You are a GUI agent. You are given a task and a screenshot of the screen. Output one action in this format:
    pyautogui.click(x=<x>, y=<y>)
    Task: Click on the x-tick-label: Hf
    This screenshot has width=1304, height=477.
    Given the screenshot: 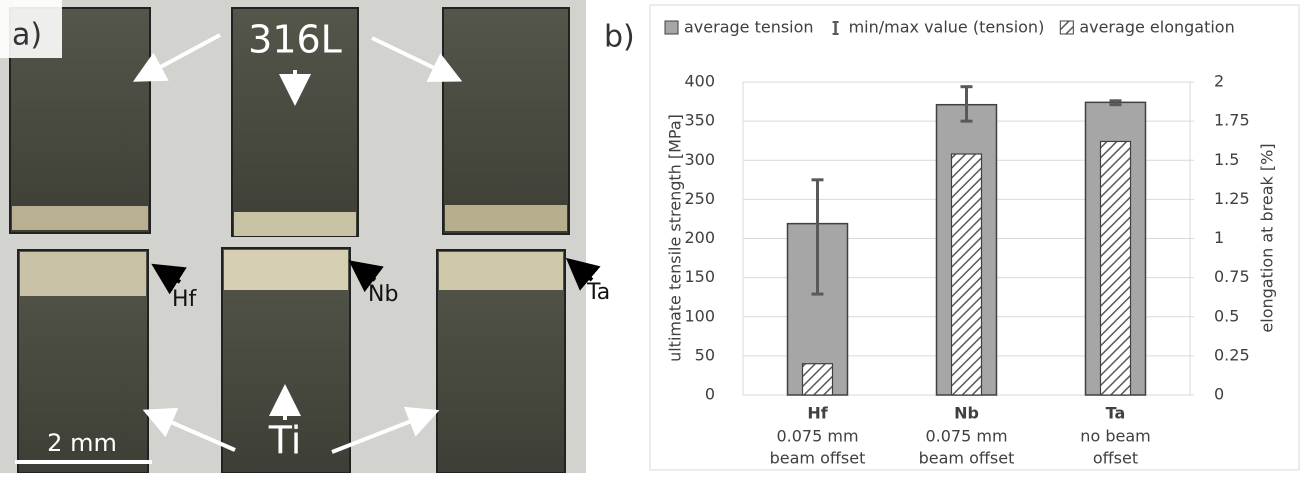 What is the action you would take?
    pyautogui.click(x=817, y=413)
    